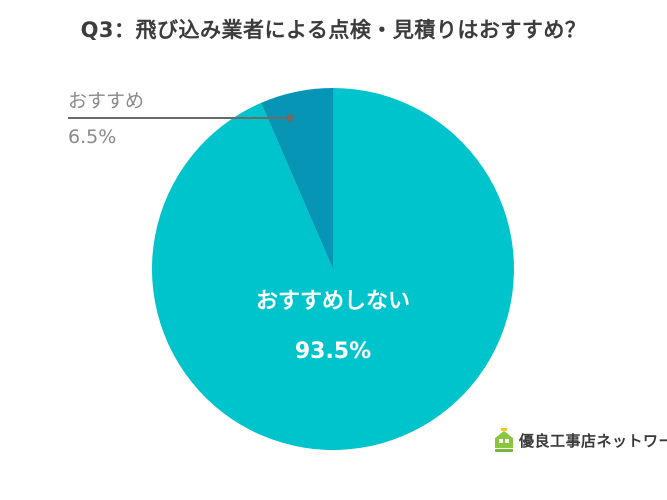 This screenshot has height=500, width=667. I want to click on slice-label-osusume: おすすめ, so click(106, 101).